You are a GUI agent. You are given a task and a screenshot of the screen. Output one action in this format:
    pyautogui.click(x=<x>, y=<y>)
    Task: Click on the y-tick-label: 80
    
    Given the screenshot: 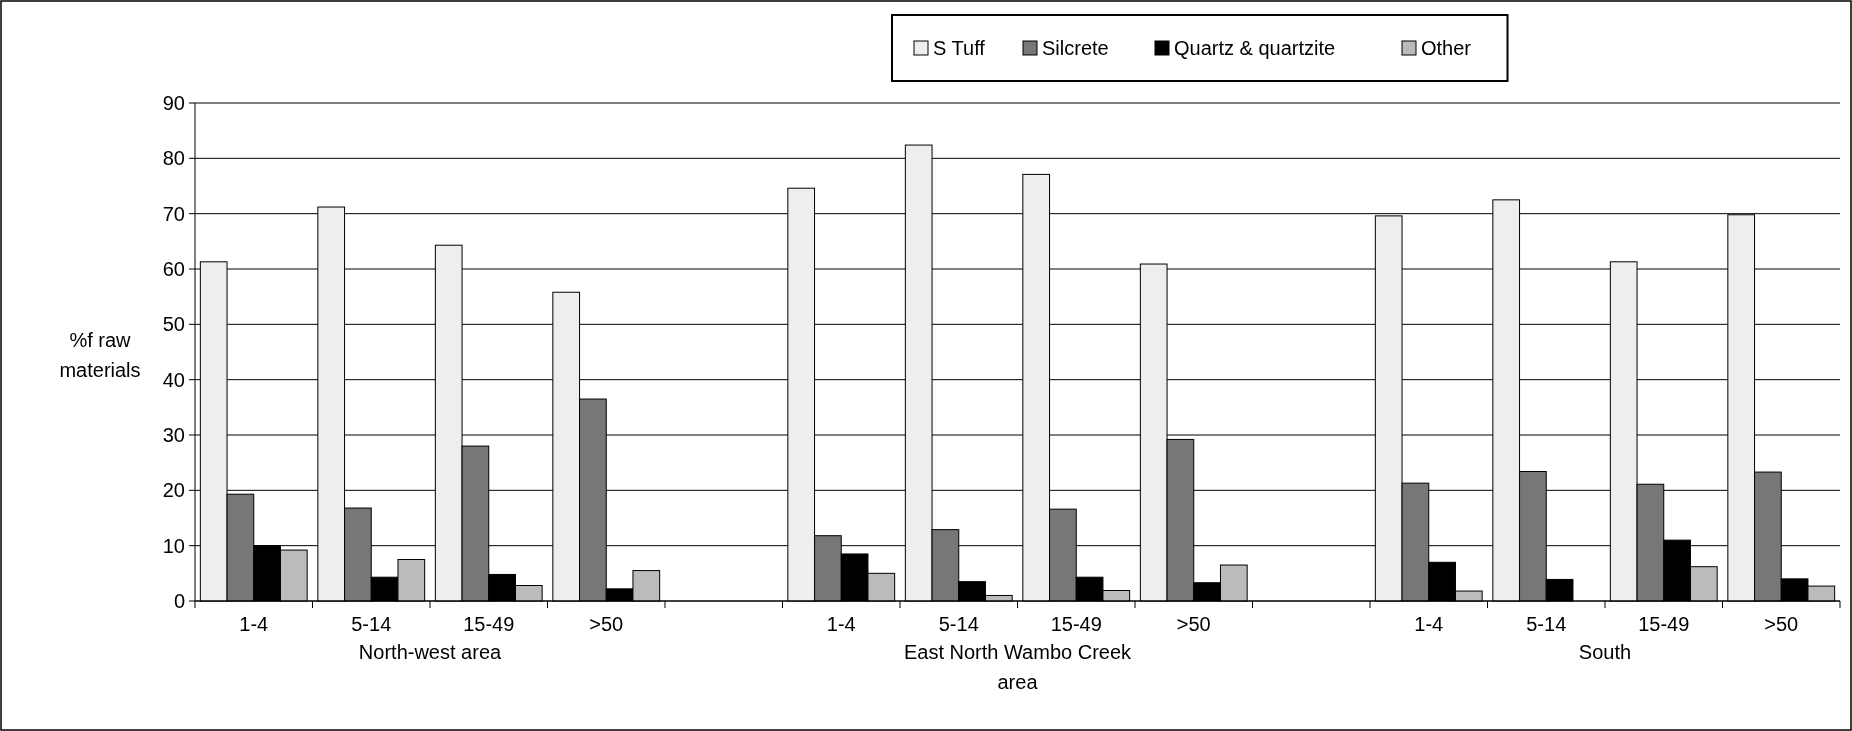 What is the action you would take?
    pyautogui.click(x=173, y=158)
    